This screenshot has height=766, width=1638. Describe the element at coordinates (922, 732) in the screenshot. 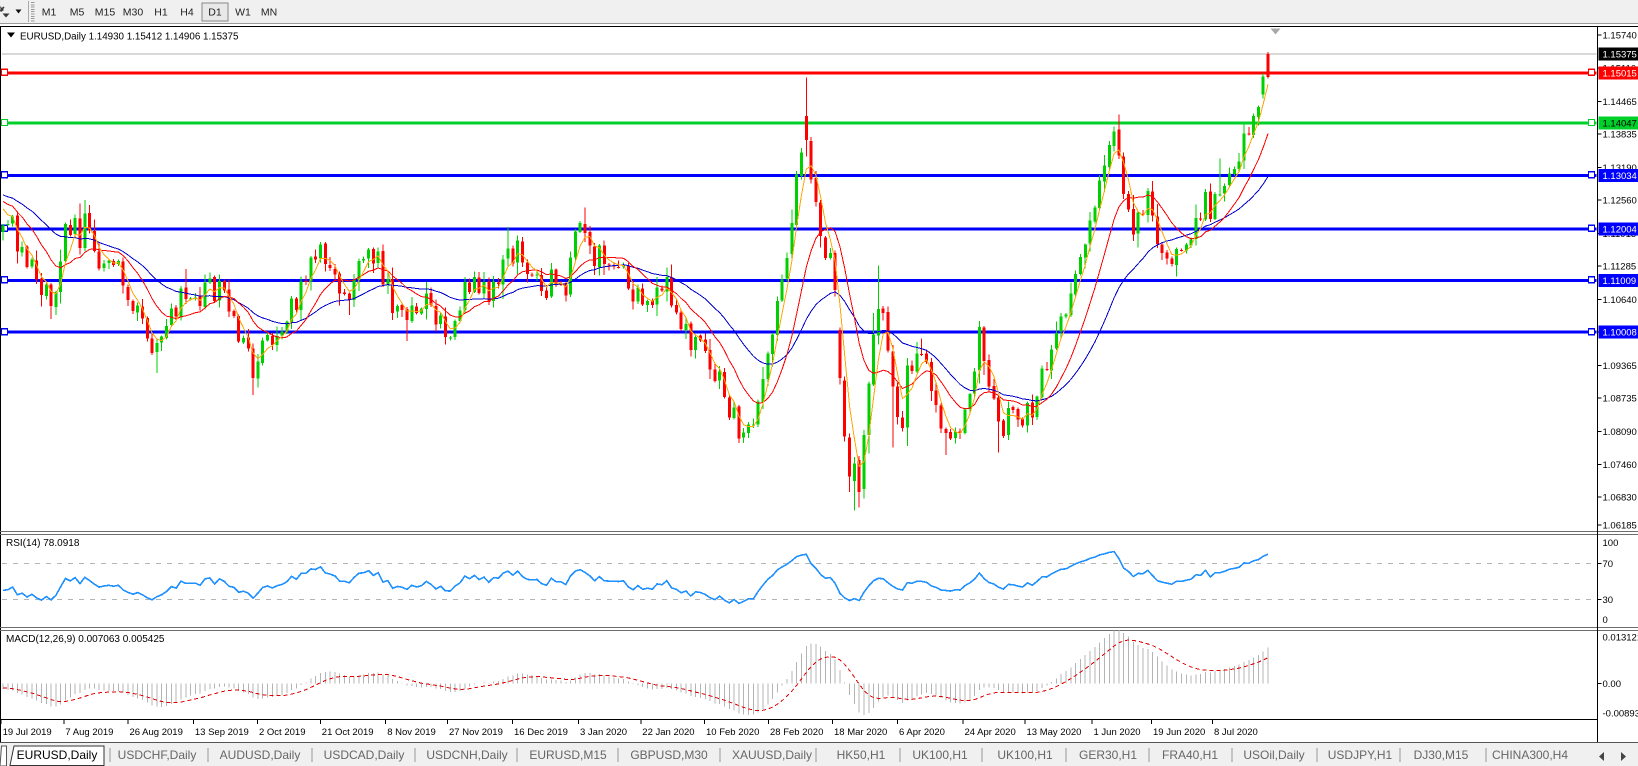

I see `svg-text: 6 Apr 2020` at that location.